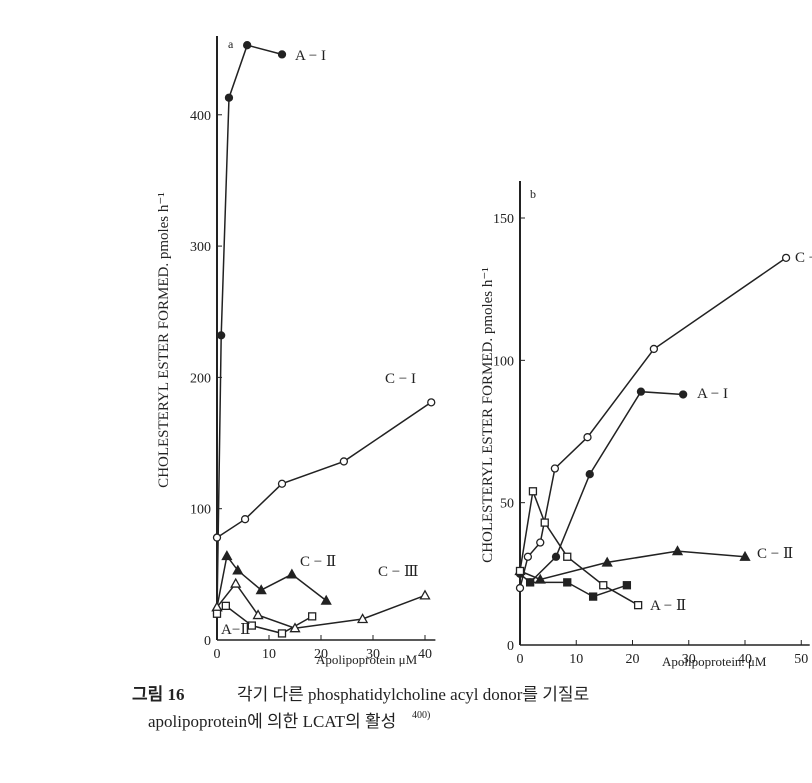 This screenshot has width=812, height=783. I want to click on panel-label: a, so click(231, 44).